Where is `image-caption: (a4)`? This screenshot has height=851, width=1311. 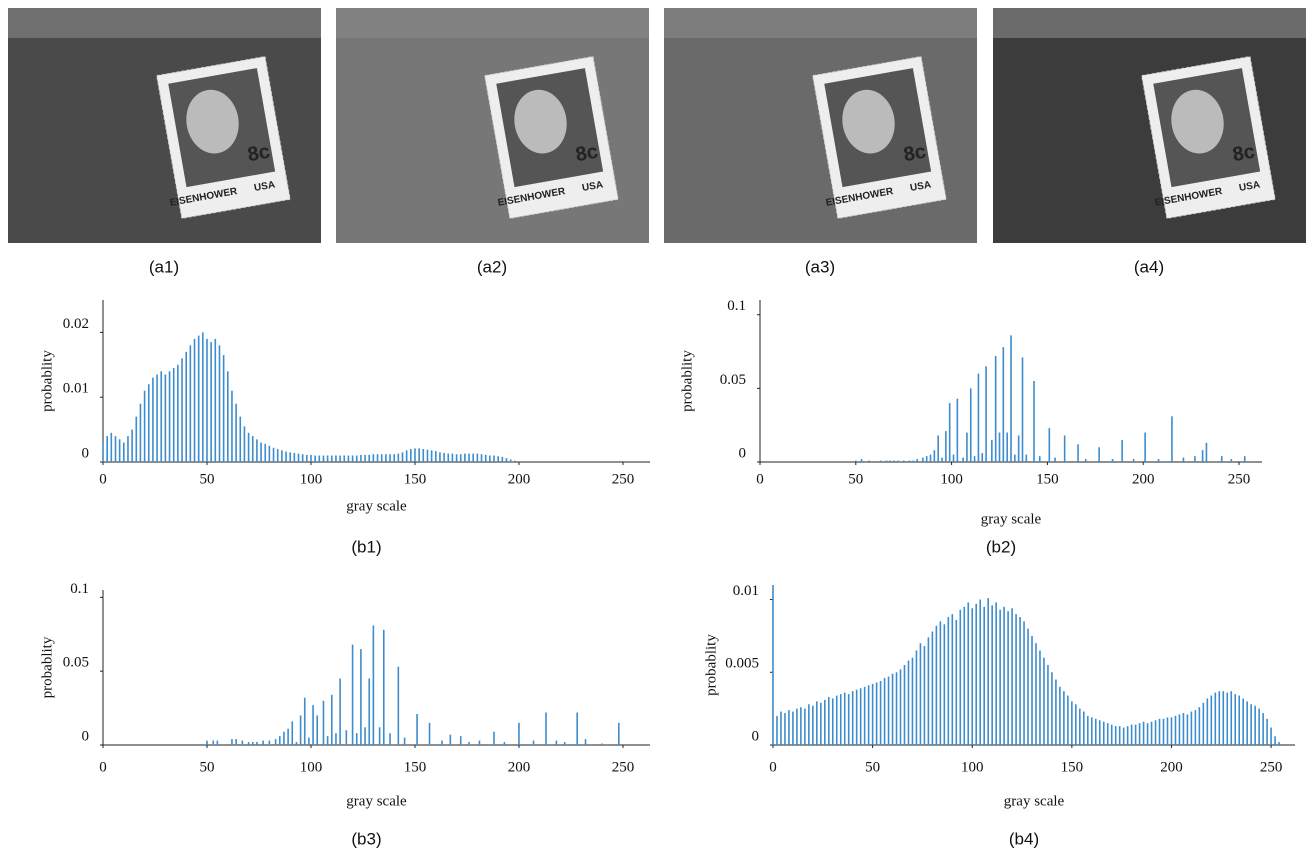
image-caption: (a4) is located at coordinates (1149, 266).